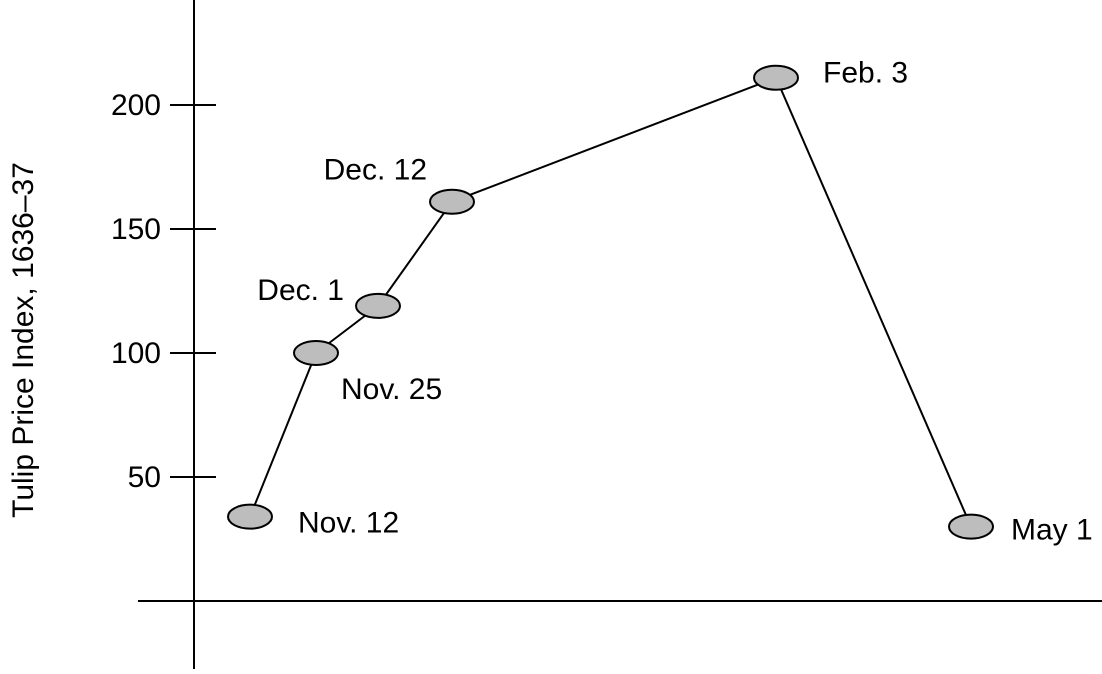 Image resolution: width=1102 pixels, height=674 pixels. What do you see at coordinates (136, 353) in the screenshot?
I see `y-tick-label-100: 100` at bounding box center [136, 353].